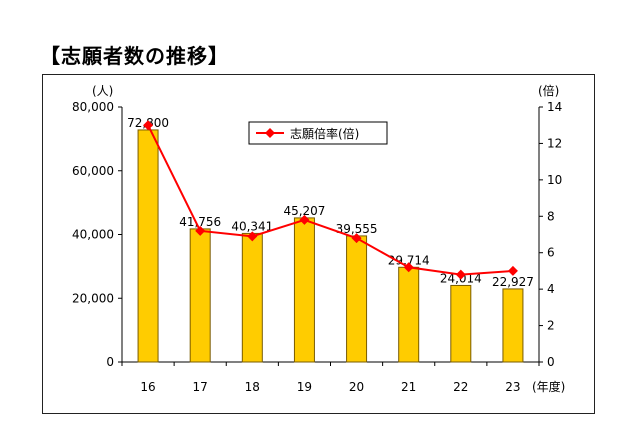 This screenshot has height=426, width=640. What do you see at coordinates (93, 107) in the screenshot?
I see `y-left-tick-label: 80,000` at bounding box center [93, 107].